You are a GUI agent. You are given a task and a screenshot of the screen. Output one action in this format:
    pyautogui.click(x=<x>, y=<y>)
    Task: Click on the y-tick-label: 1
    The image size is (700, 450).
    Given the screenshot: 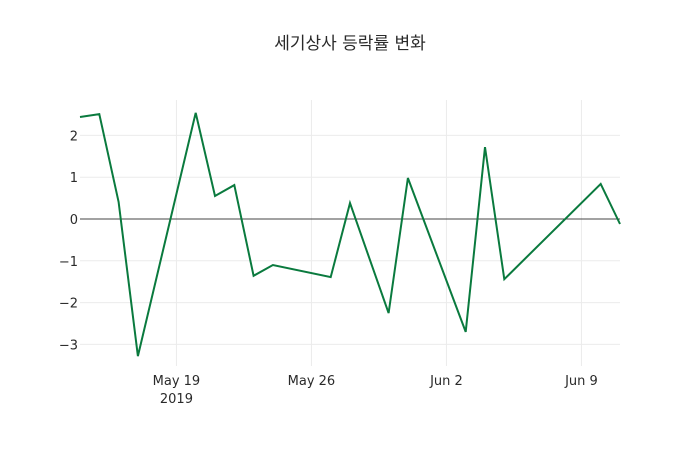 What is the action you would take?
    pyautogui.click(x=74, y=178)
    